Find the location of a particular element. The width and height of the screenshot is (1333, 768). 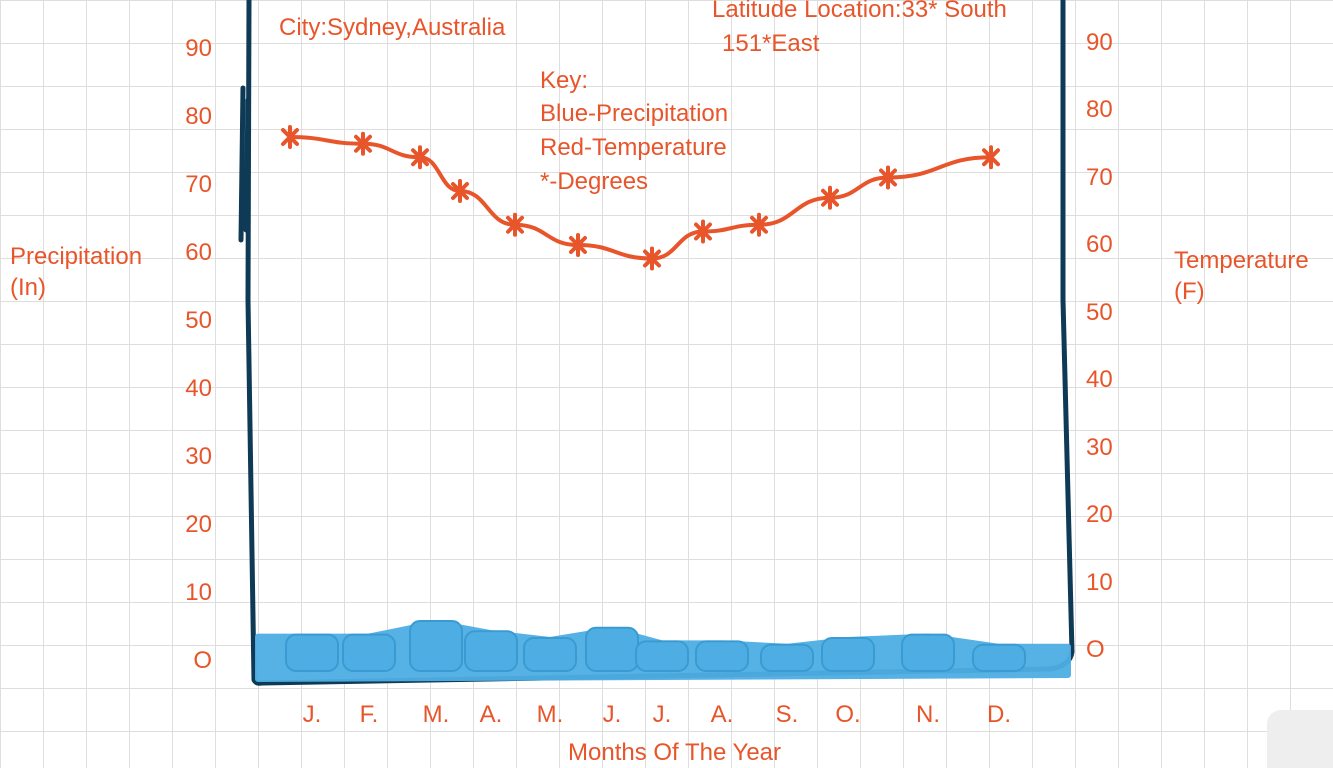

right-axis-title: Temperature (F) is located at coordinates (1241, 276).